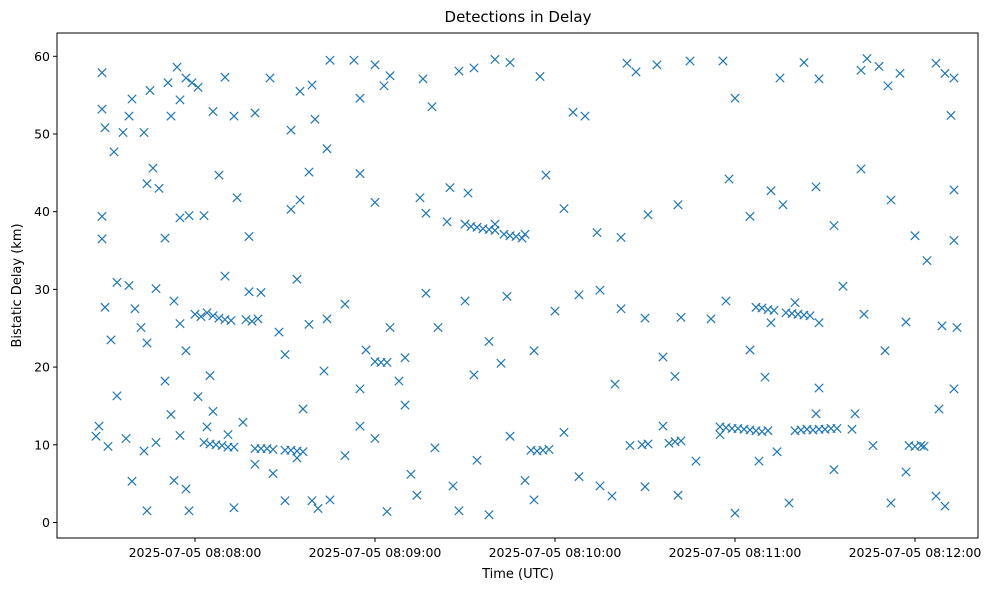 The height and width of the screenshot is (590, 989). Describe the element at coordinates (517, 574) in the screenshot. I see `x-axis-label: Time (UTC)` at that location.